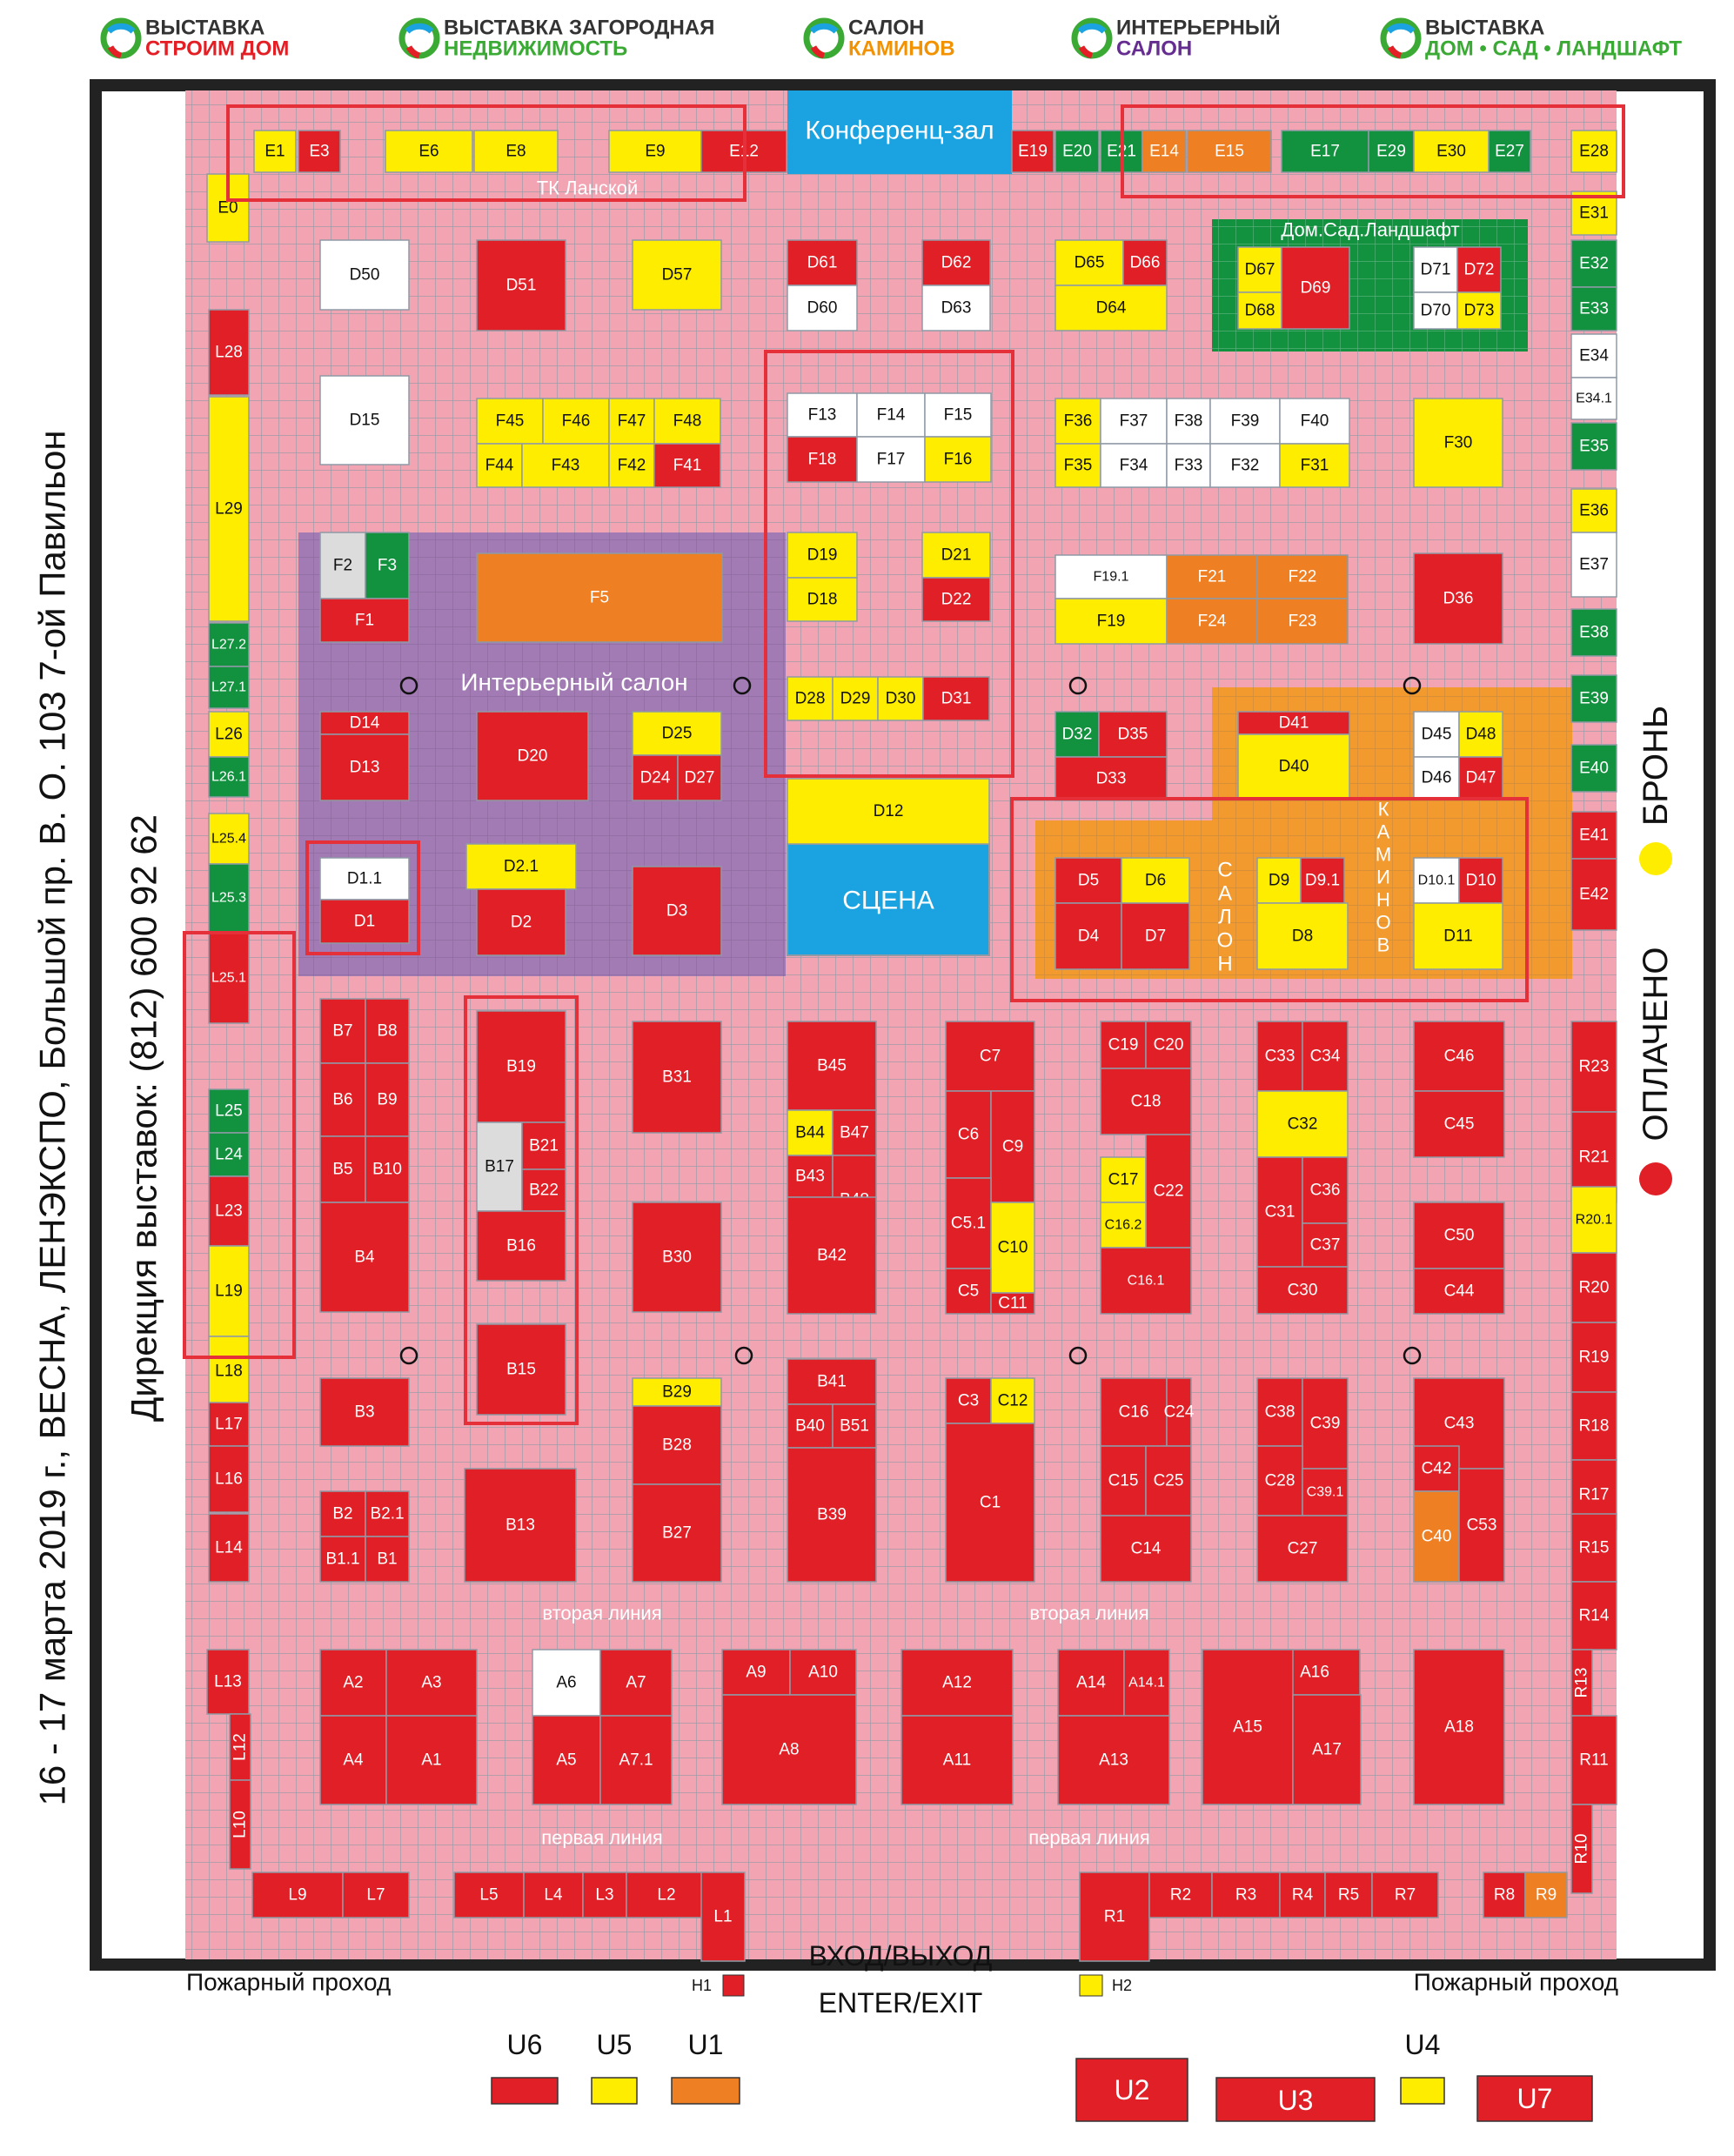 Image resolution: width=1734 pixels, height=2156 pixels. What do you see at coordinates (1325, 1492) in the screenshot?
I see `booth-c39-1-box` at bounding box center [1325, 1492].